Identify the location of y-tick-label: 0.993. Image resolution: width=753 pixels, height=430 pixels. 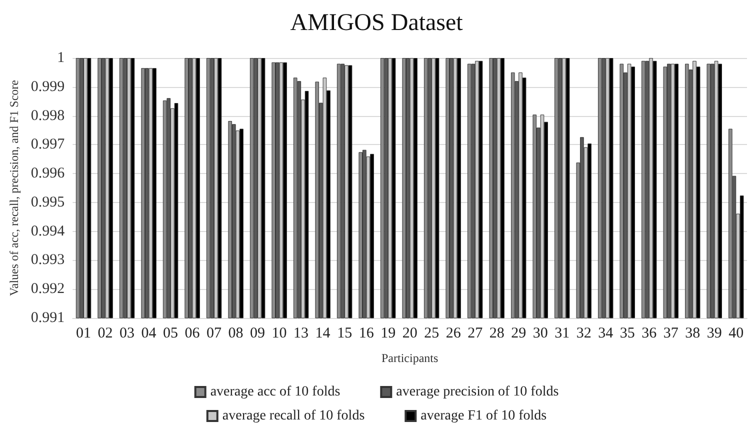
(47, 260).